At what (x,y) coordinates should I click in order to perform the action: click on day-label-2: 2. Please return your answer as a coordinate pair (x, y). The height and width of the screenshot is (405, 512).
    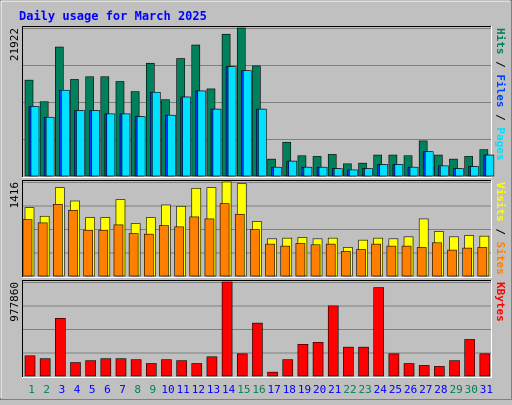
    Looking at the image, I should click on (46, 389).